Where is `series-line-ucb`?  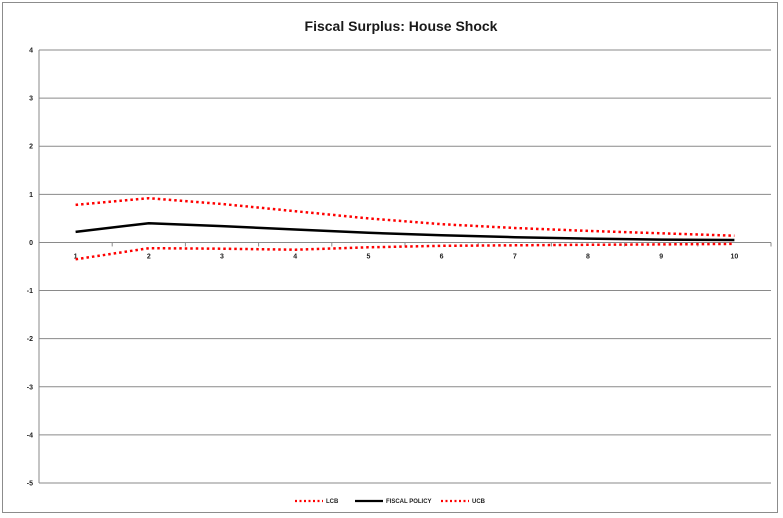
series-line-ucb is located at coordinates (405, 216).